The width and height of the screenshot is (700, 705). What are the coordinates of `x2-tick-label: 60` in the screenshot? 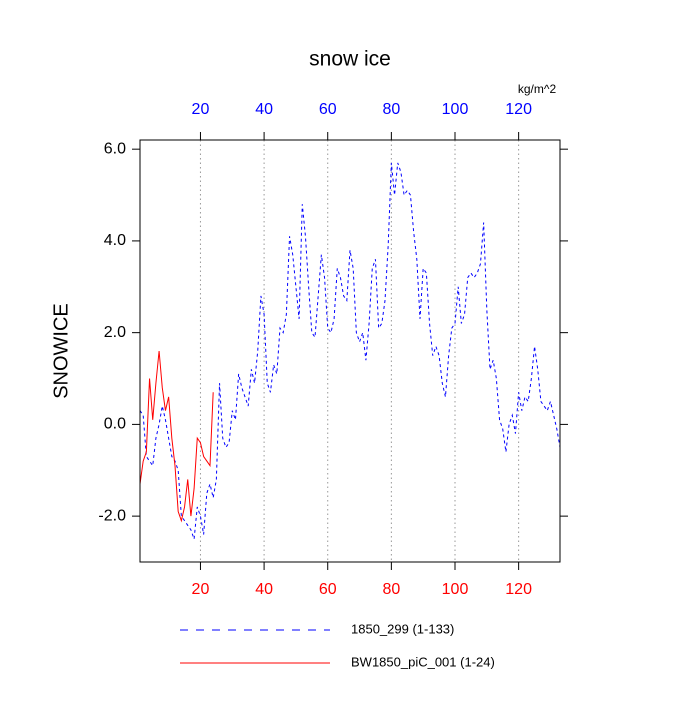 It's located at (328, 109).